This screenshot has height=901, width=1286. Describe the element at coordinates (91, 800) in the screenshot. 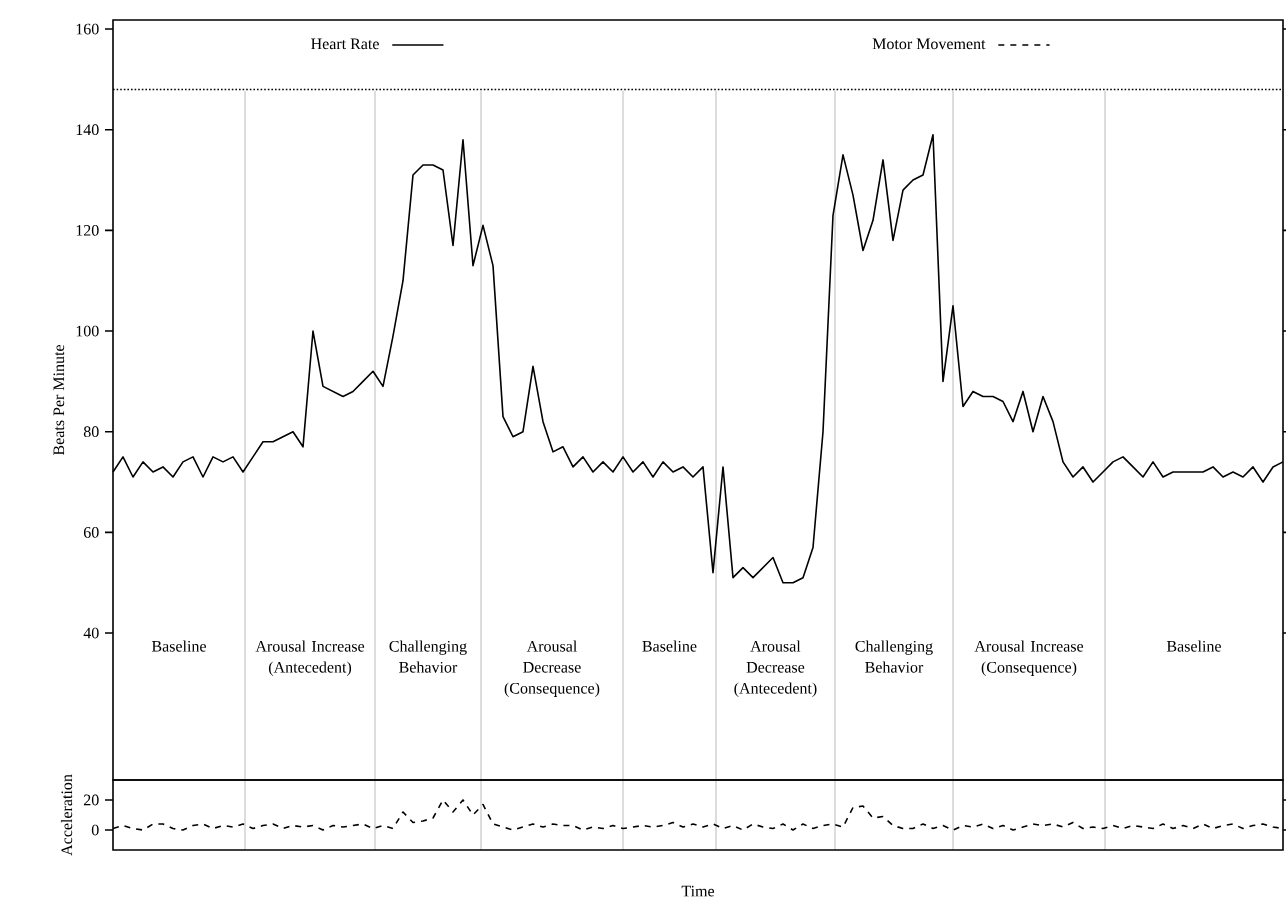

I see `y-tick-label: 20` at that location.